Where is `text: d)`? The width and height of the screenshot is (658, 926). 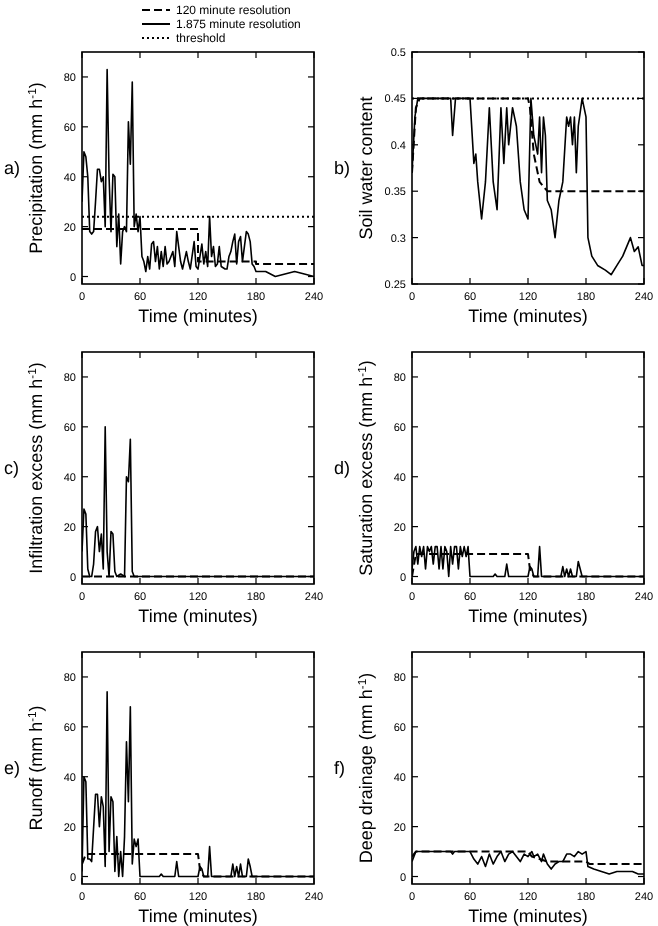
text: d) is located at coordinates (342, 468).